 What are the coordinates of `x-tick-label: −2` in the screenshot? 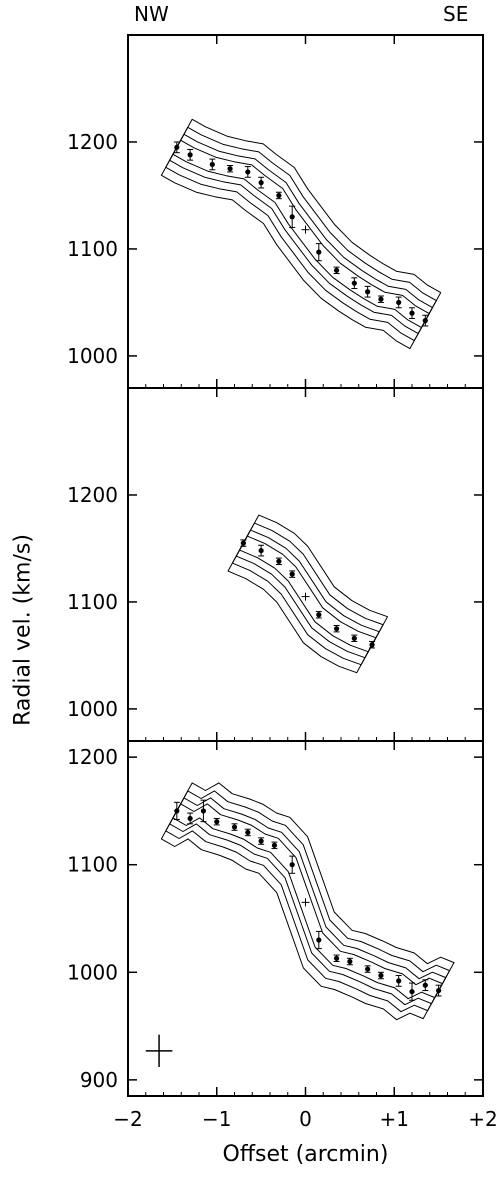 It's located at (127, 1119).